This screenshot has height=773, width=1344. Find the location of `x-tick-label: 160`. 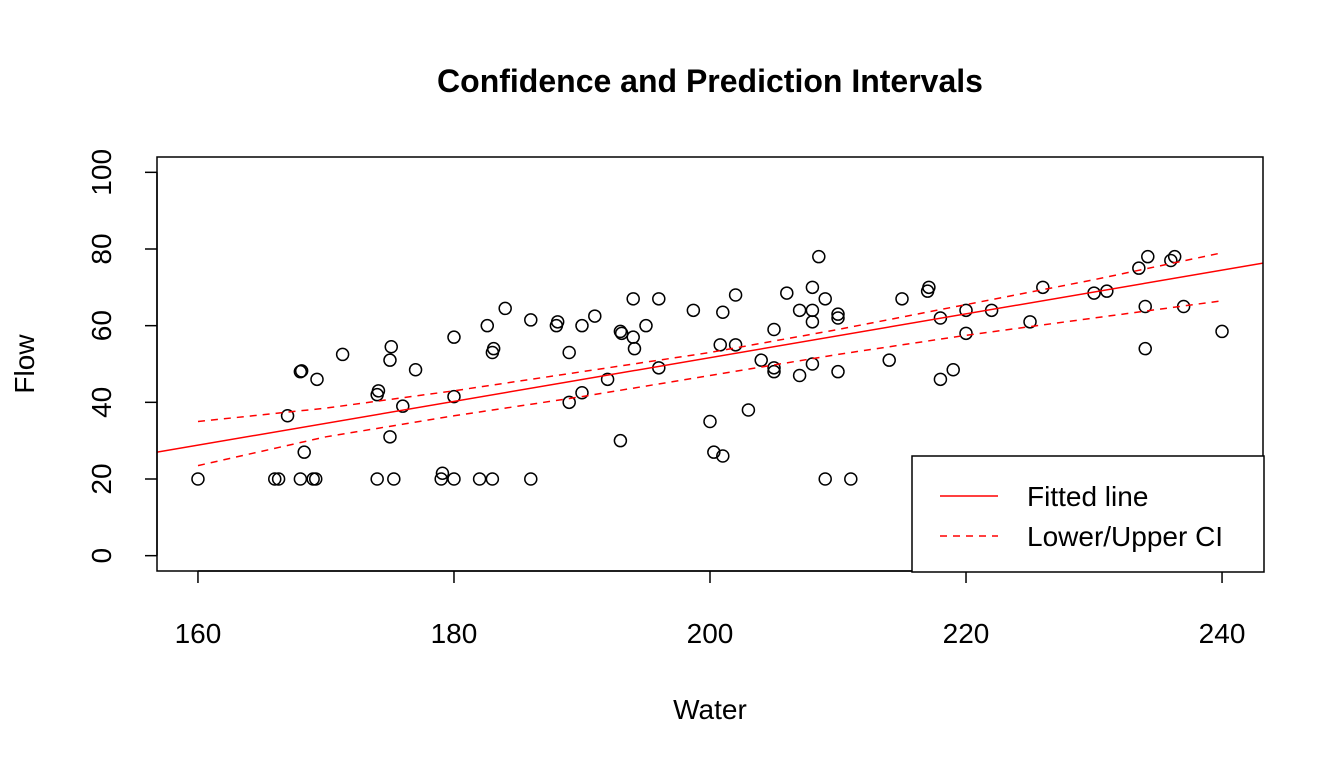

x-tick-label: 160 is located at coordinates (198, 633).